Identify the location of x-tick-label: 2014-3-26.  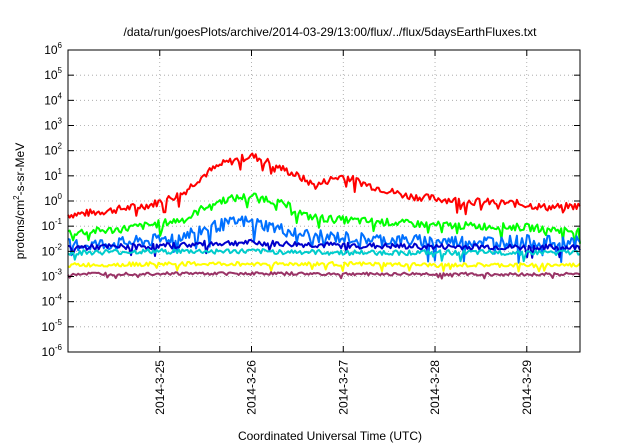
(252, 387).